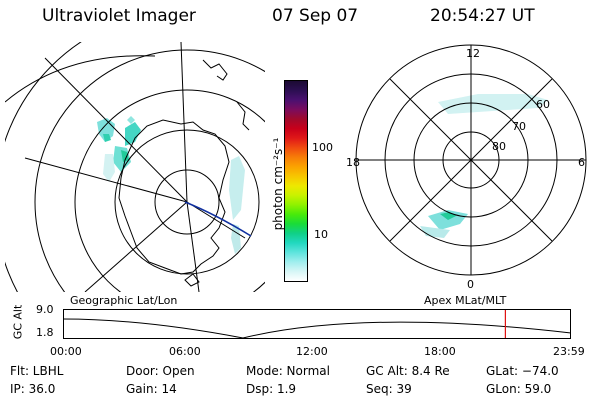  Describe the element at coordinates (124, 300) in the screenshot. I see `geographic-label: Geographic Lat/Lon` at that location.